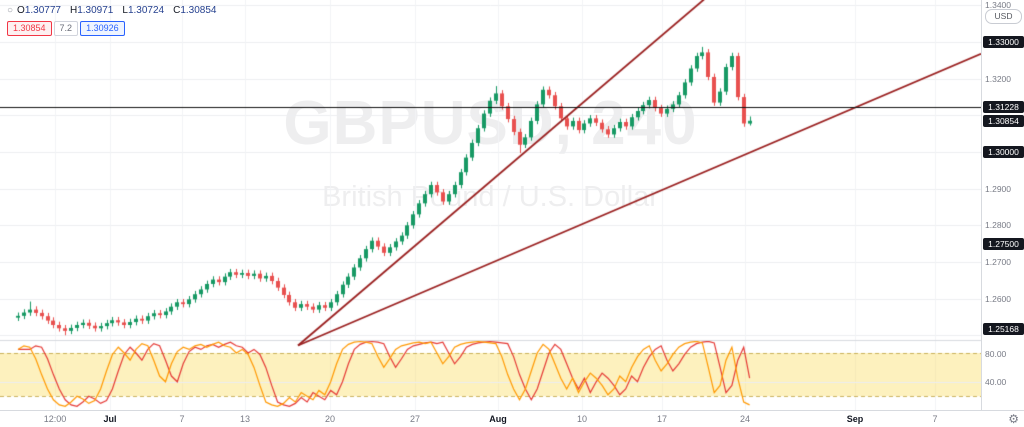 The width and height of the screenshot is (1024, 427). Describe the element at coordinates (245, 419) in the screenshot. I see `time-scale-label: 13` at that location.